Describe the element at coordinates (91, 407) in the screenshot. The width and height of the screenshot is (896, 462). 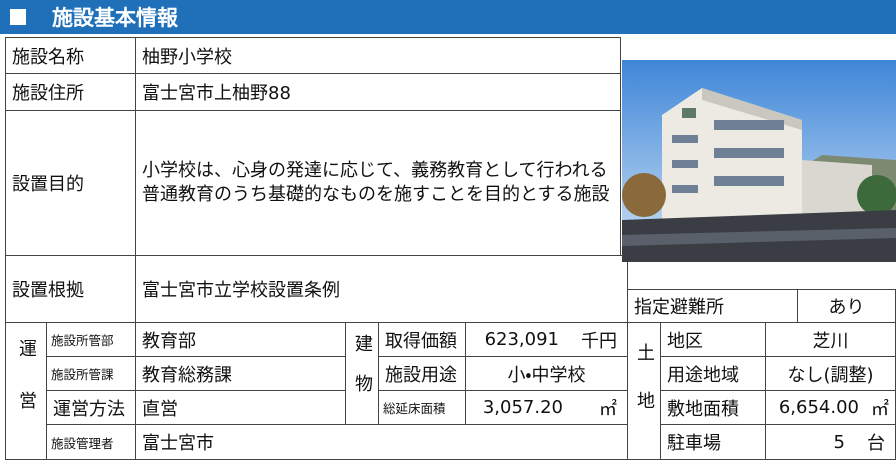
I see `label: 運営方法` at that location.